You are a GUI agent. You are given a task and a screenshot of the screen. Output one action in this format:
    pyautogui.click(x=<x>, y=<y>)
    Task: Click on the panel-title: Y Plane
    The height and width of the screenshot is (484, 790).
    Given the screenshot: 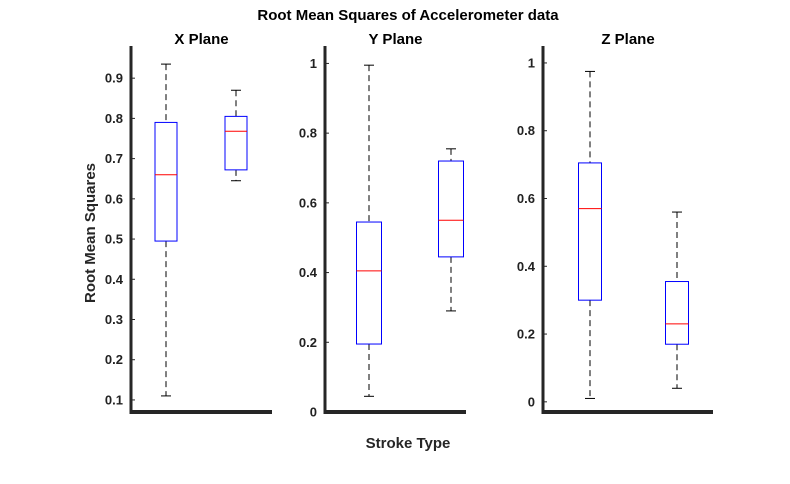 What is the action you would take?
    pyautogui.click(x=396, y=39)
    